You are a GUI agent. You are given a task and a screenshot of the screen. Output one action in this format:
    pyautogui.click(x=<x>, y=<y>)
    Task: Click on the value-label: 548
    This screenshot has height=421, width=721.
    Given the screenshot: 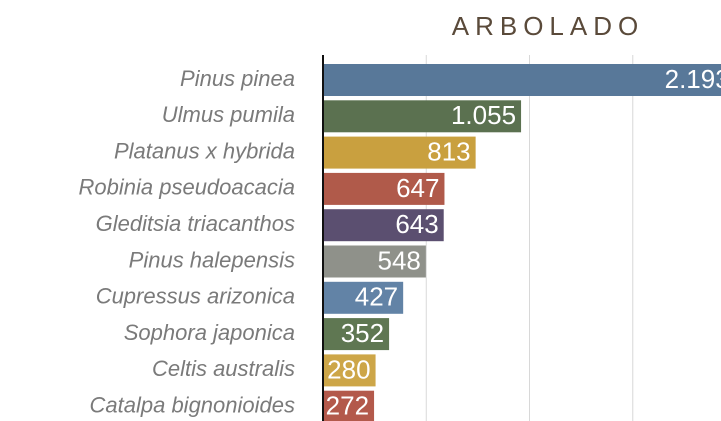 What is the action you would take?
    pyautogui.click(x=398, y=260)
    